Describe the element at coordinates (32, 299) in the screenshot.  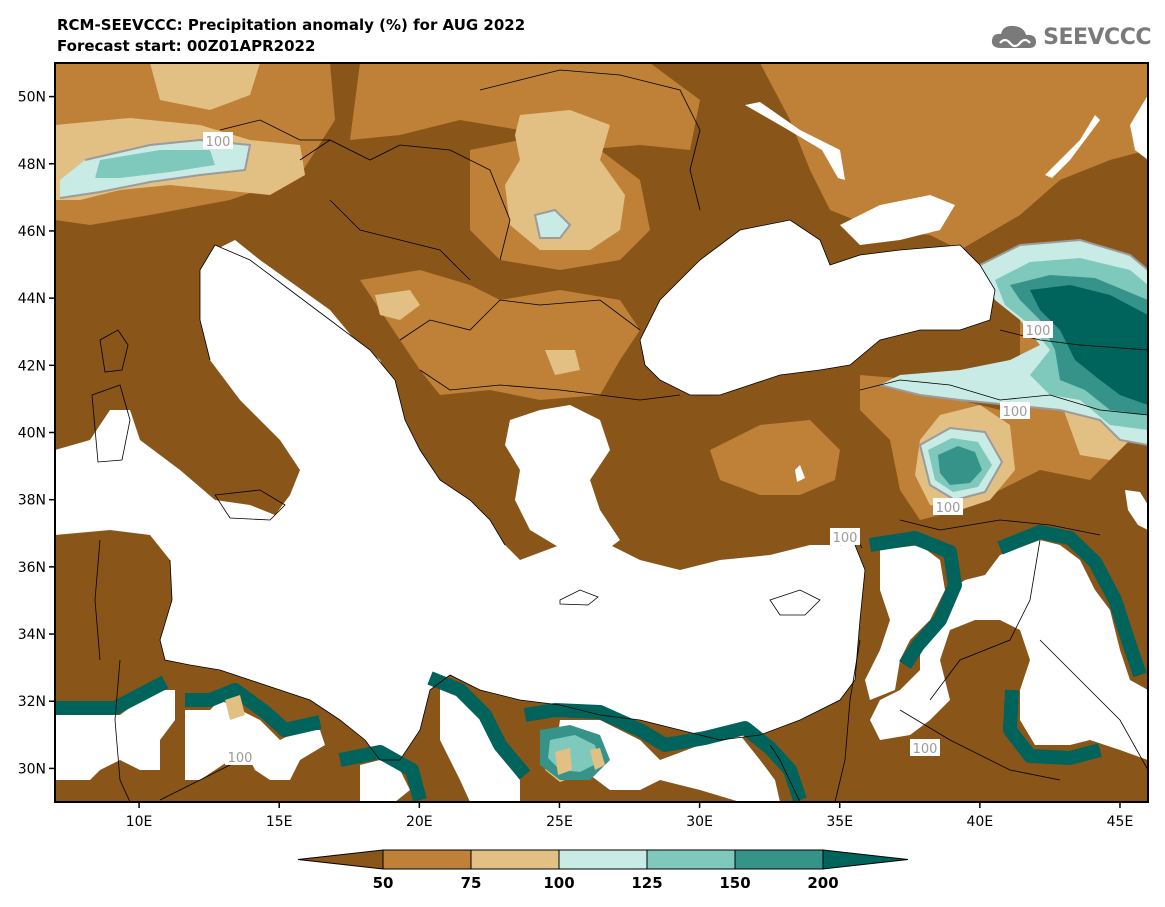
I see `lat-tick-label: 44N` at that location.